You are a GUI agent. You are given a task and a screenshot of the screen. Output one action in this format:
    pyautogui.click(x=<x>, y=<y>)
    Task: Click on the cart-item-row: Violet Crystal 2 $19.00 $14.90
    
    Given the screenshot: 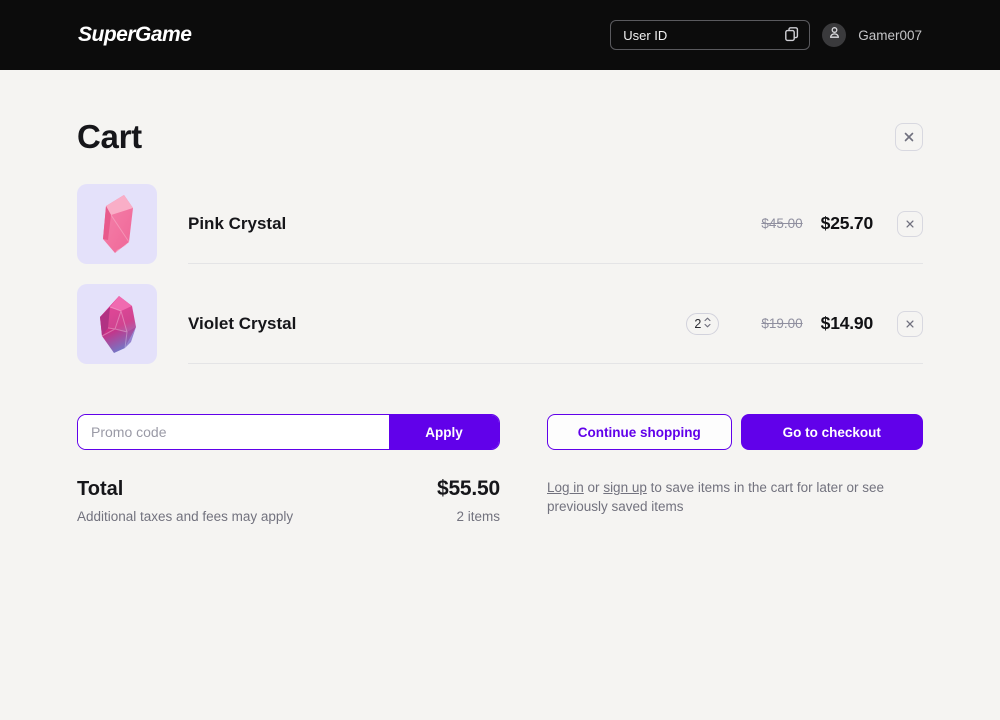 What is the action you would take?
    pyautogui.click(x=500, y=324)
    